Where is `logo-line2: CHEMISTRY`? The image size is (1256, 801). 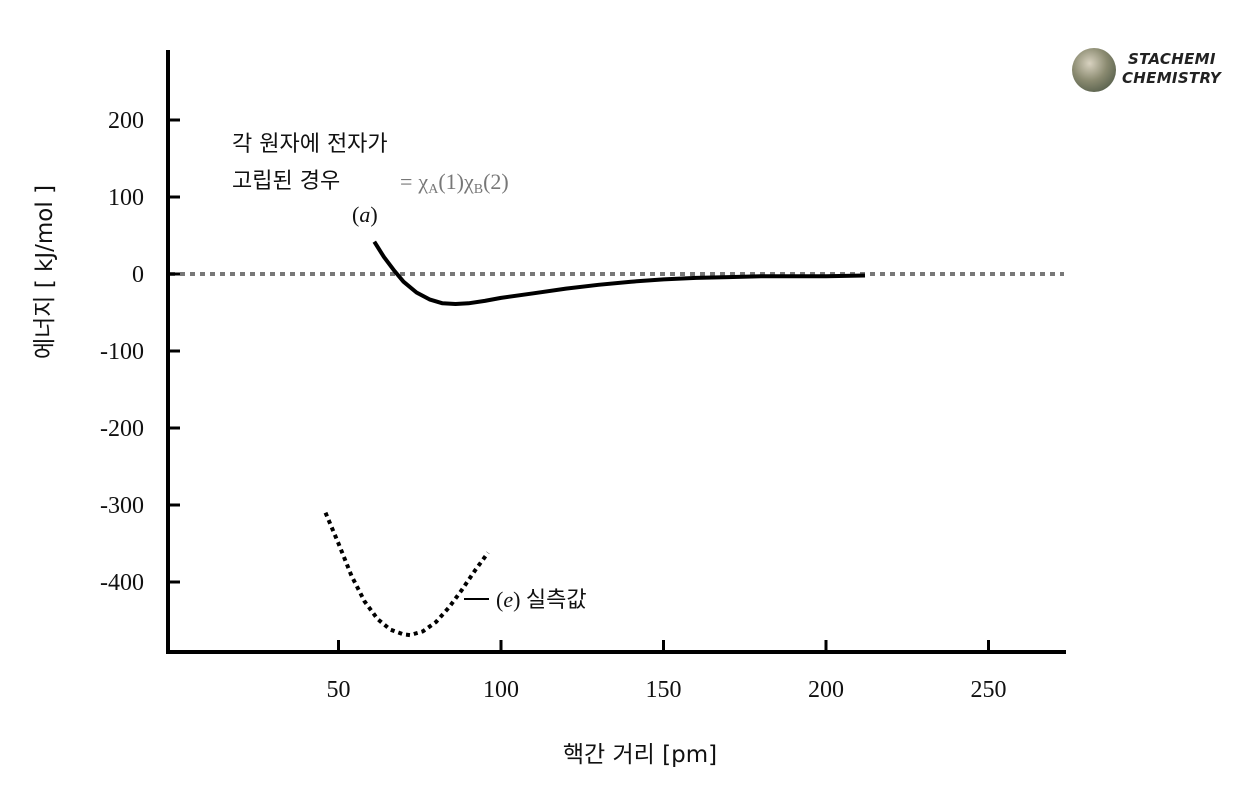
logo-line2: CHEMISTRY is located at coordinates (1172, 78).